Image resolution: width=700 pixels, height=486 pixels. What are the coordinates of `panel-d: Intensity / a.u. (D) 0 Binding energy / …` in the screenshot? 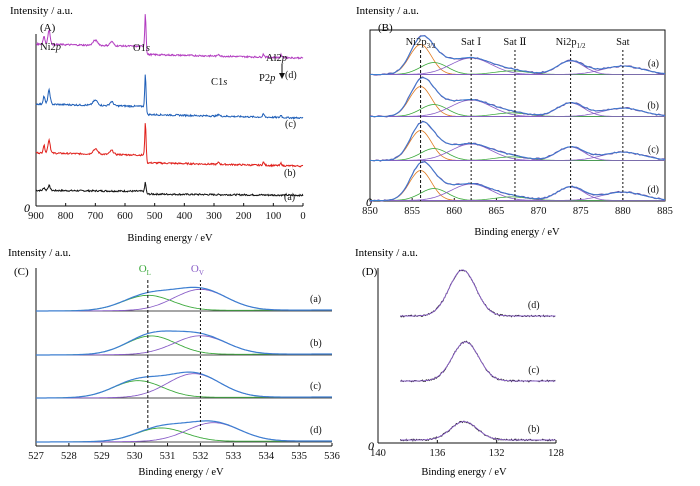 It's located at (459, 362).